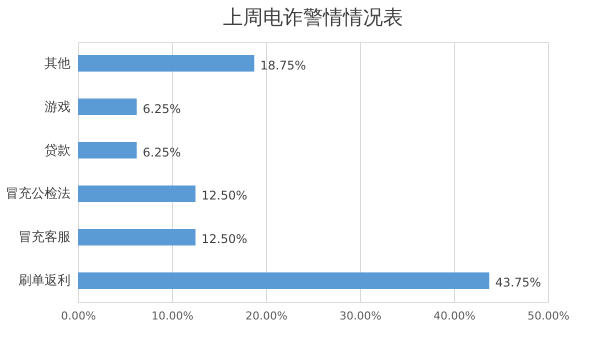  What do you see at coordinates (361, 316) in the screenshot?
I see `x-tick-label: 30.00%` at bounding box center [361, 316].